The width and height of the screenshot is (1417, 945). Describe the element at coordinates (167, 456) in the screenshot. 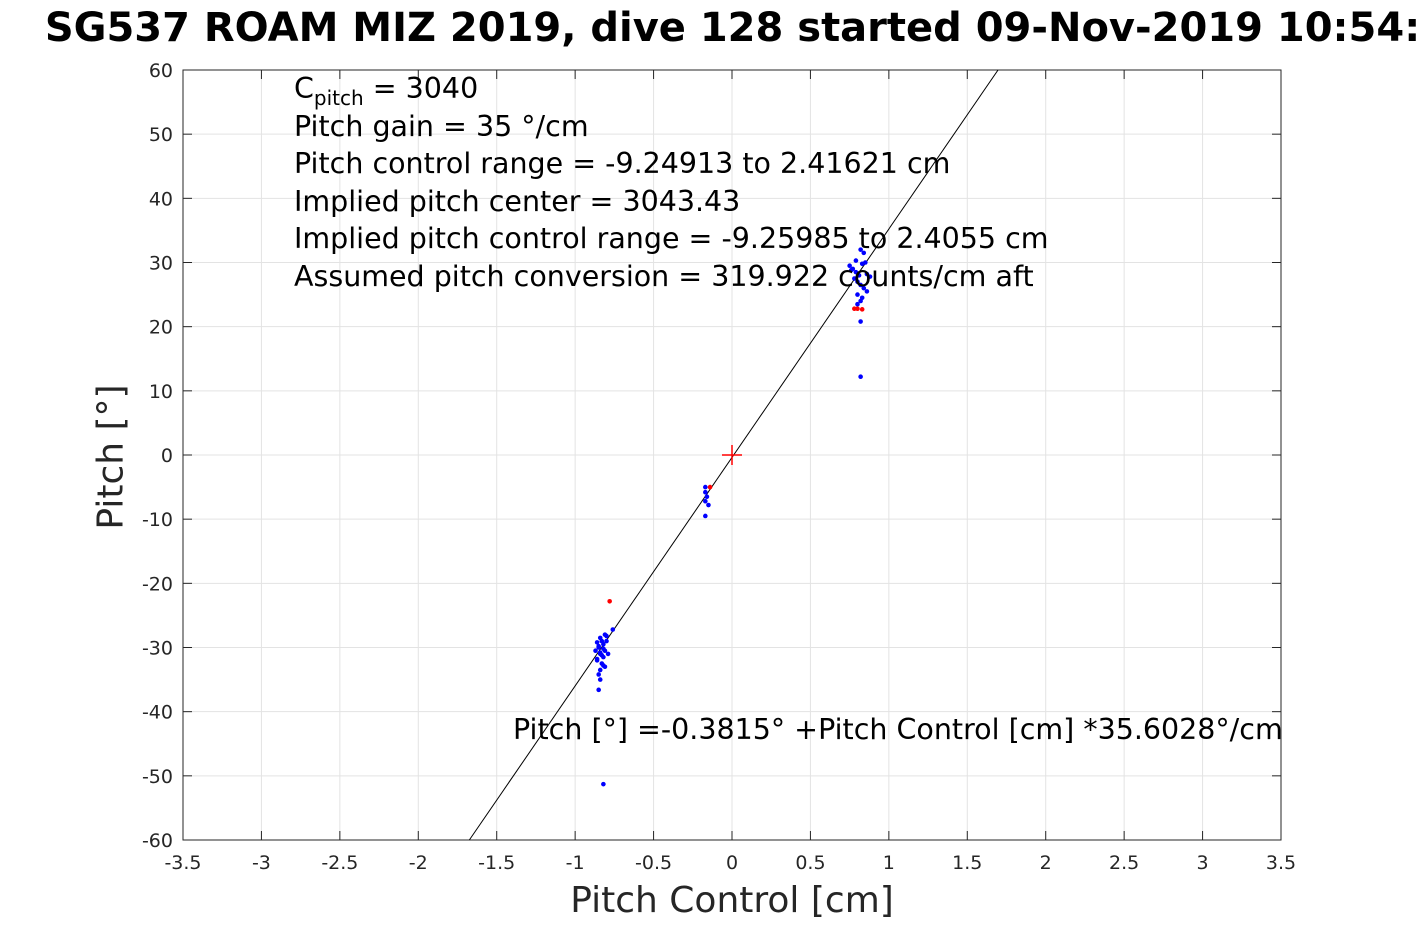

I see `y-tick-label: 0` at that location.